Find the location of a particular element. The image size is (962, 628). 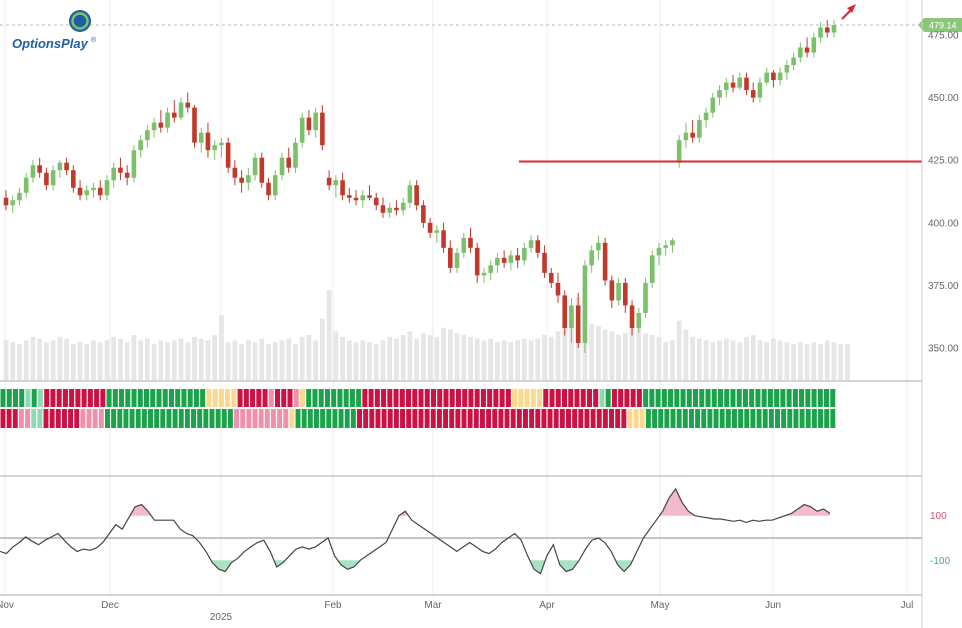

cci-tick-label: -100 is located at coordinates (940, 561).